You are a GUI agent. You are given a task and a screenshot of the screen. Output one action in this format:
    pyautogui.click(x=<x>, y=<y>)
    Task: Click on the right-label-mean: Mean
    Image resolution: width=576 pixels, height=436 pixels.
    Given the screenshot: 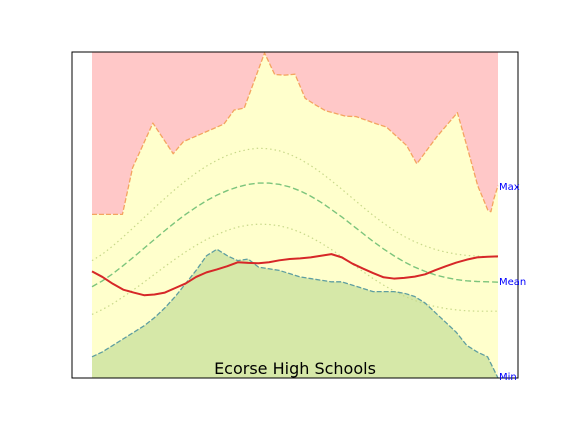 What is the action you would take?
    pyautogui.click(x=512, y=282)
    